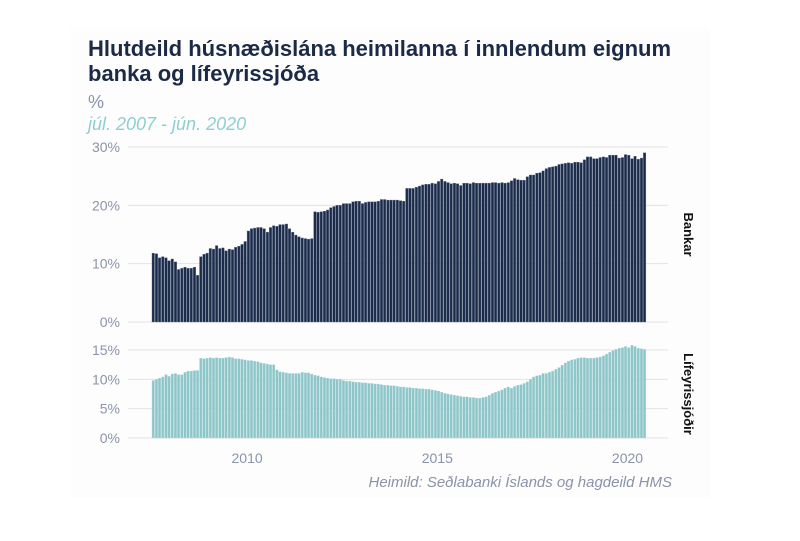  Describe the element at coordinates (688, 234) in the screenshot. I see `facet-label: Bankar` at that location.